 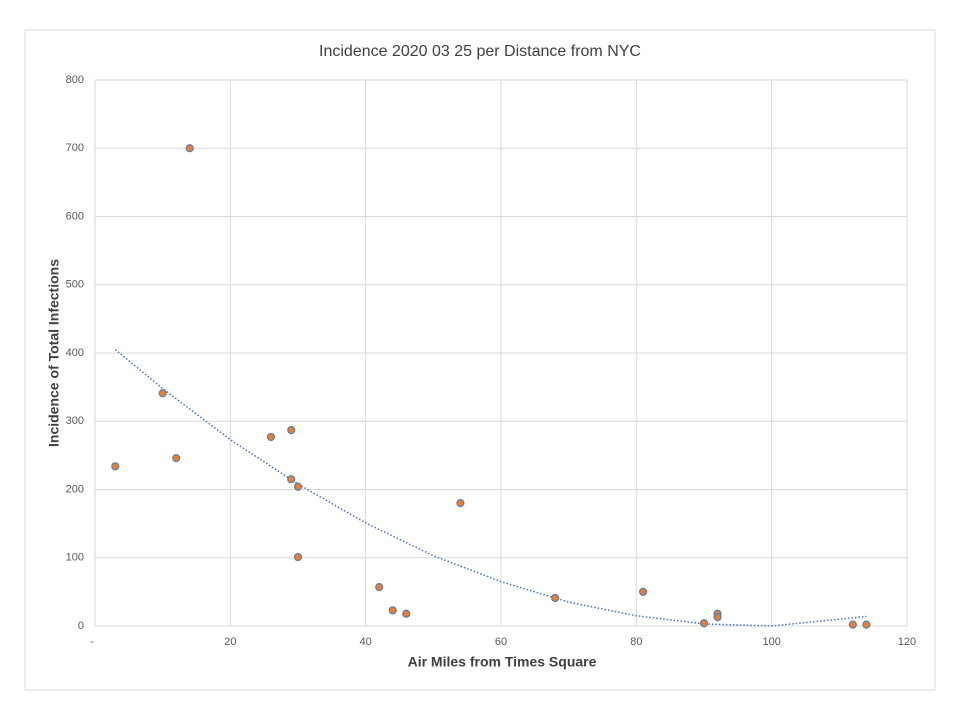 I want to click on x-tick-label: 100, so click(x=771, y=642).